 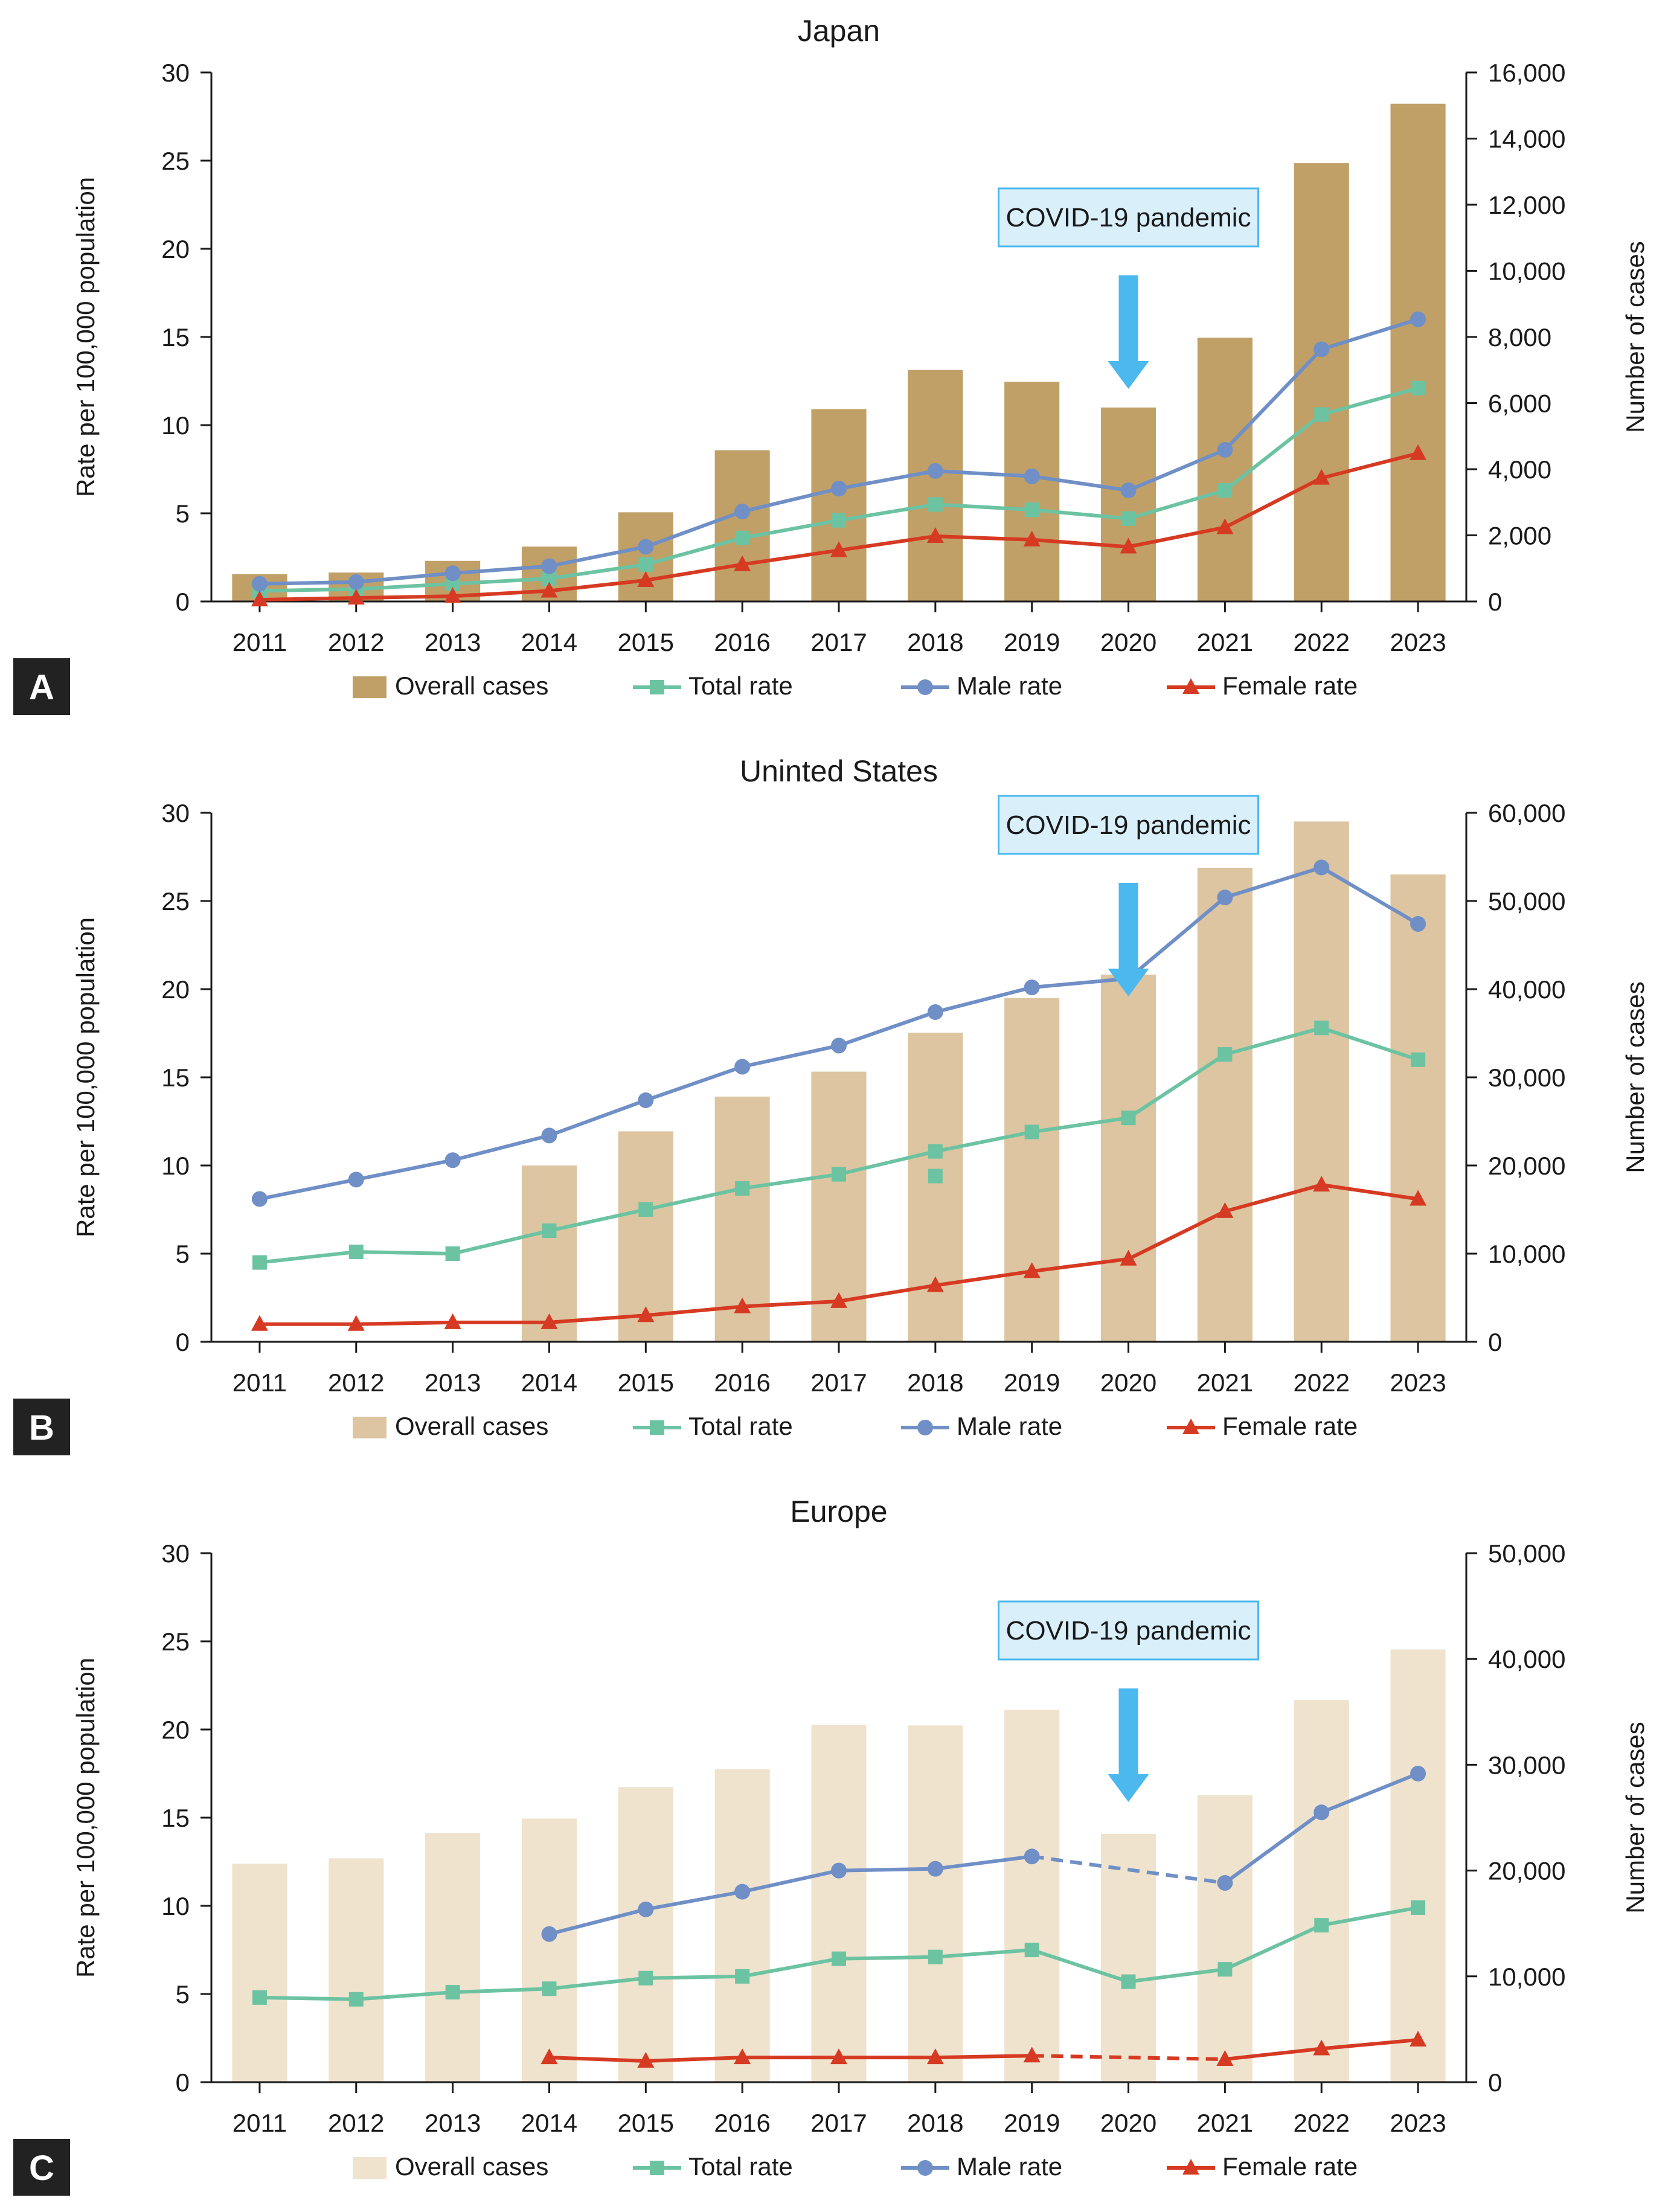 What do you see at coordinates (742, 526) in the screenshot?
I see `bar-2016` at bounding box center [742, 526].